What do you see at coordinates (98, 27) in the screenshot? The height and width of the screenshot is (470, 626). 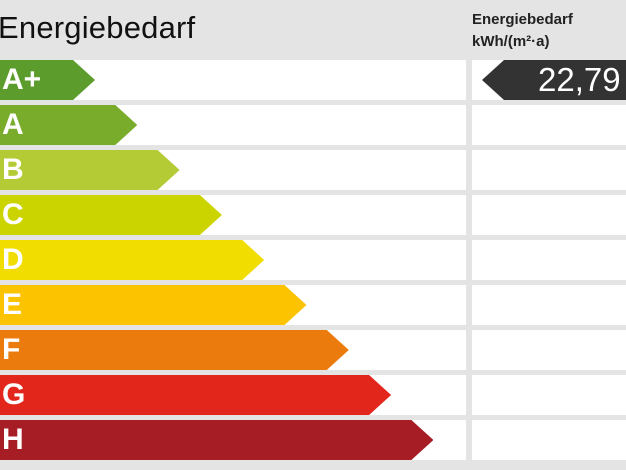 I see `title: Energiebedarf` at bounding box center [98, 27].